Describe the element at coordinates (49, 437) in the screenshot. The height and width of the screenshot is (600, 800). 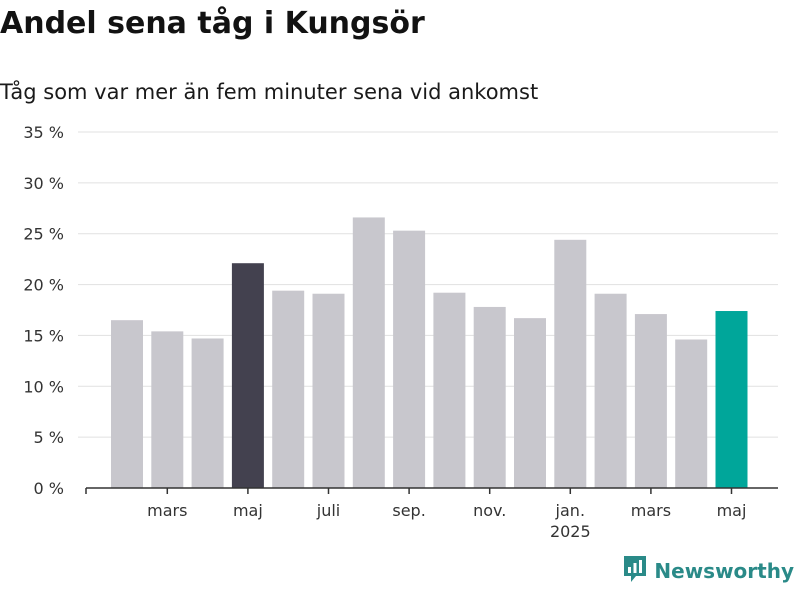
I see `y-tick-label: 5 %` at that location.